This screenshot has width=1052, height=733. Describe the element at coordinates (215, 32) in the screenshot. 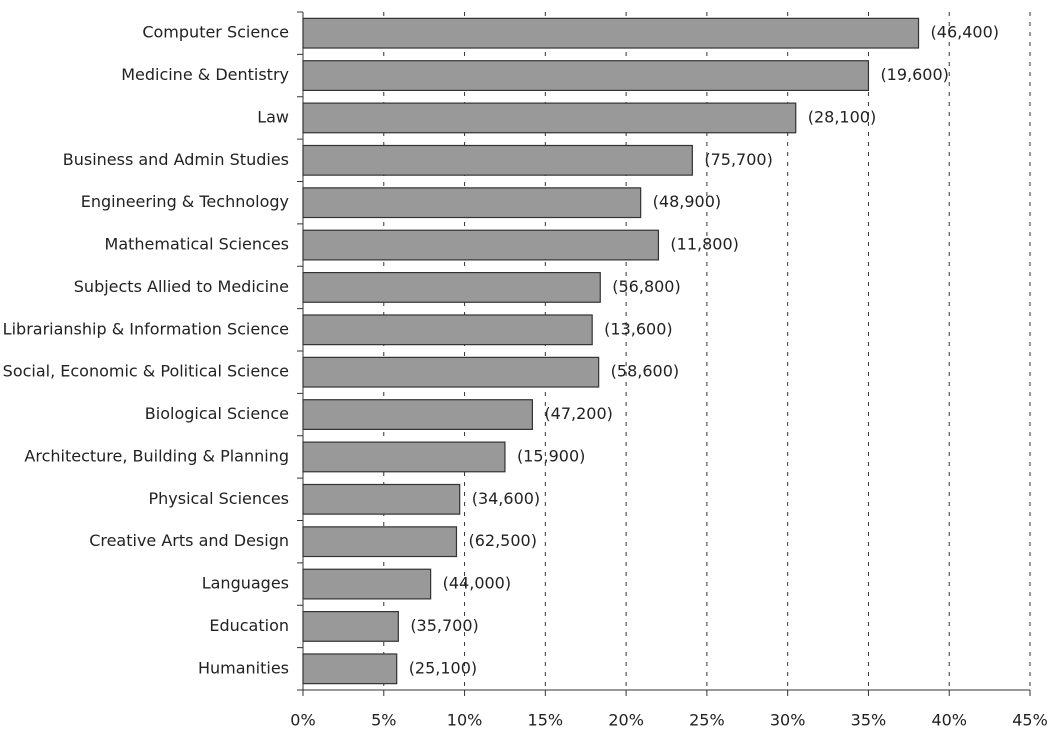

I see `y-tick-label: Computer Science` at that location.